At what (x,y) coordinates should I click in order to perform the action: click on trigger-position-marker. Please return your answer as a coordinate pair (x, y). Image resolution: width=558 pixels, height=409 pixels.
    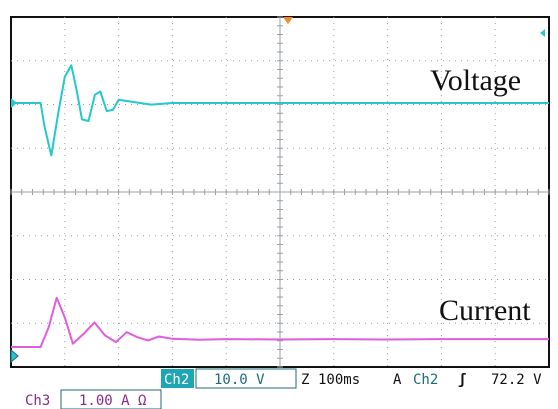
    Looking at the image, I should click on (288, 20).